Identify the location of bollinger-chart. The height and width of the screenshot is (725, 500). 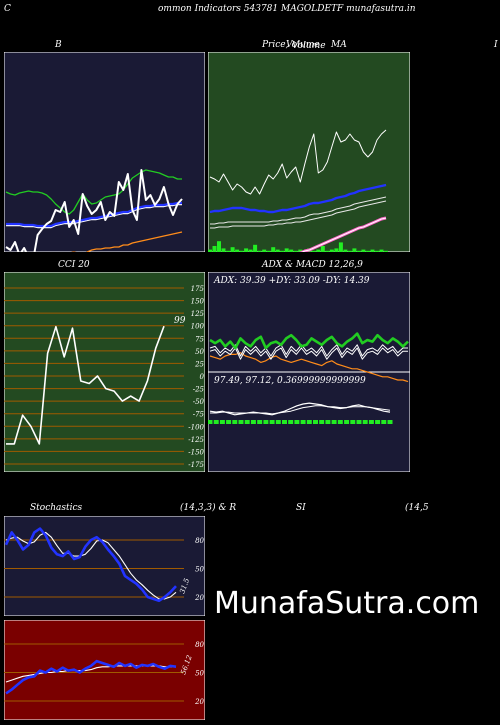
(104, 152).